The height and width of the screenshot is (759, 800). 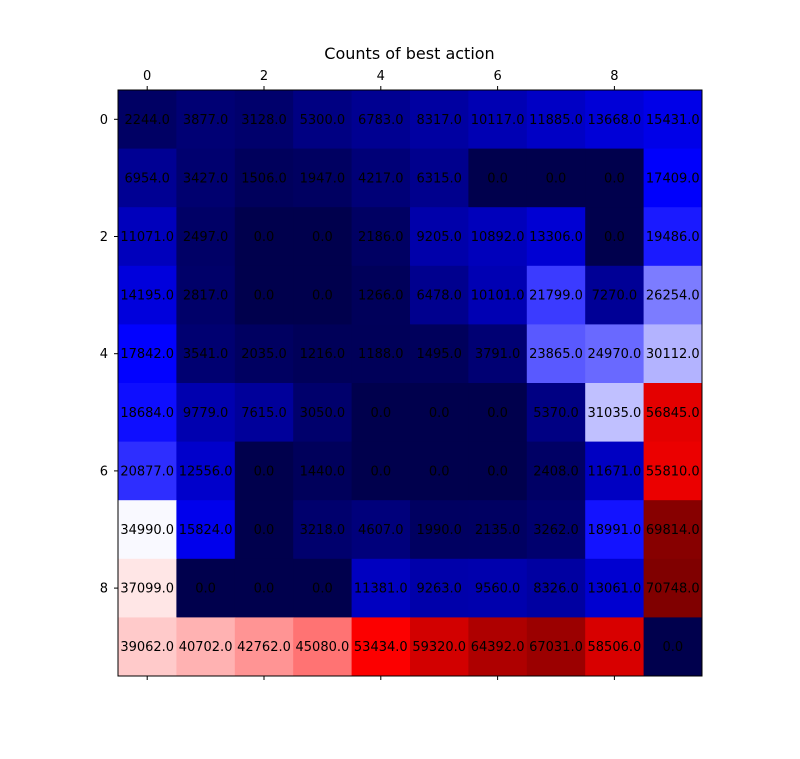 I want to click on cell-value-label: 6315.0, so click(x=439, y=178).